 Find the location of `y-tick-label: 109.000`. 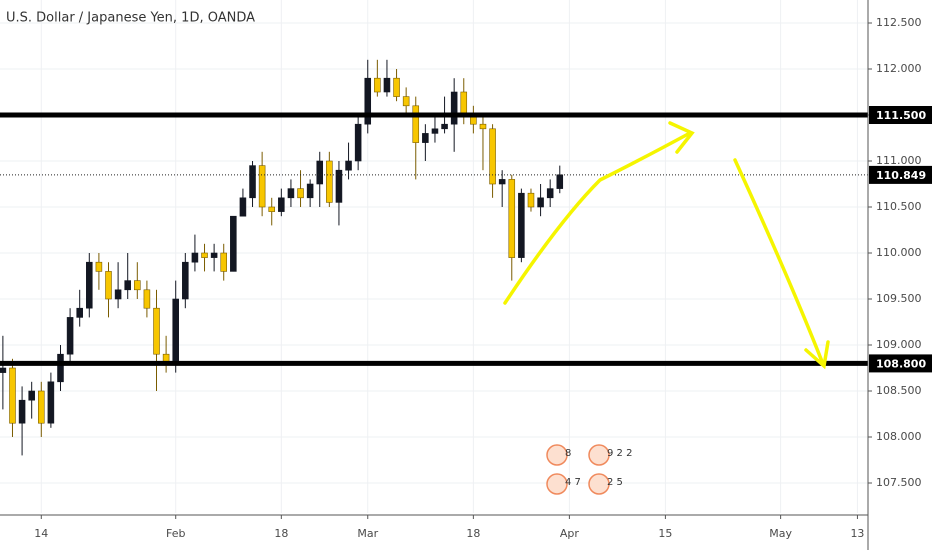

y-tick-label: 109.000 is located at coordinates (899, 344).